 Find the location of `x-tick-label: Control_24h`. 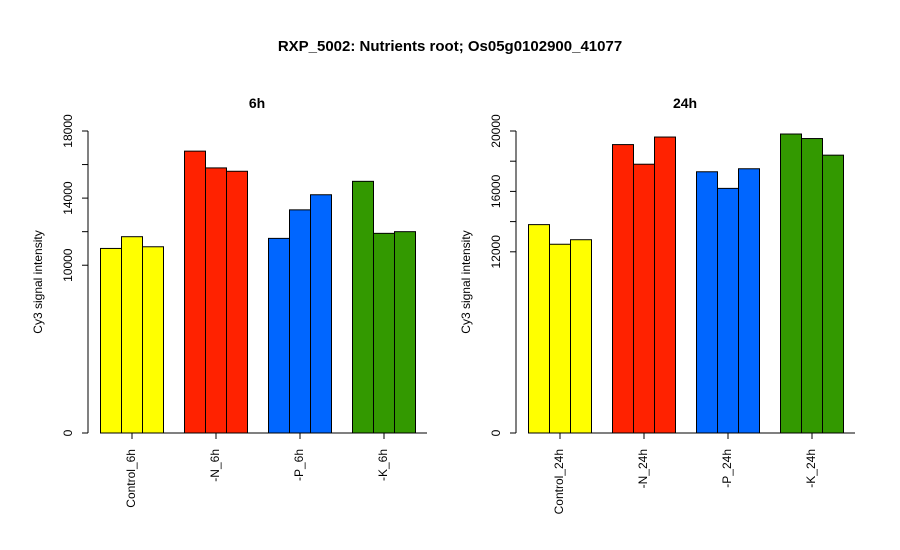

x-tick-label: Control_24h is located at coordinates (559, 481).